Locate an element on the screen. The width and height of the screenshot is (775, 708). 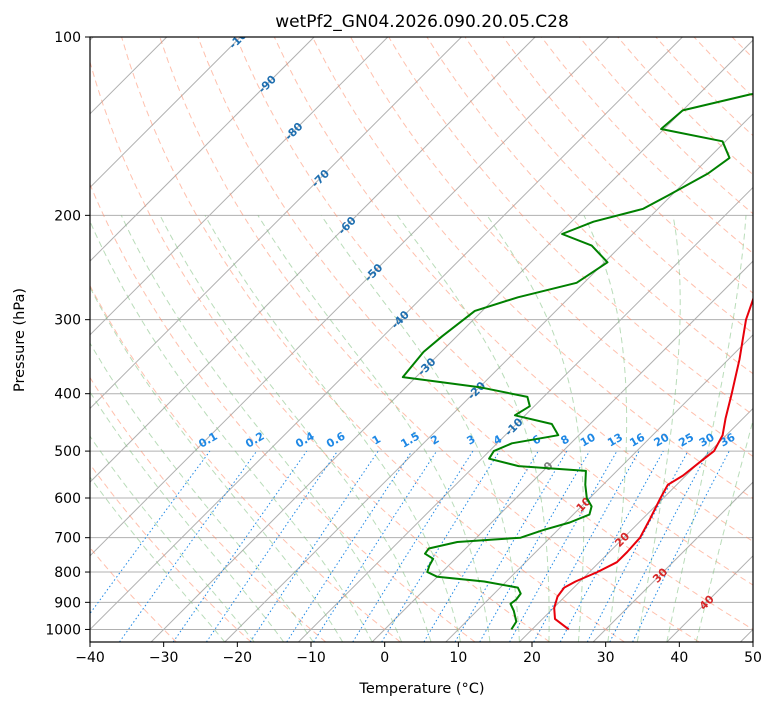
mixing-ratio-label: 4 is located at coordinates (497, 439).